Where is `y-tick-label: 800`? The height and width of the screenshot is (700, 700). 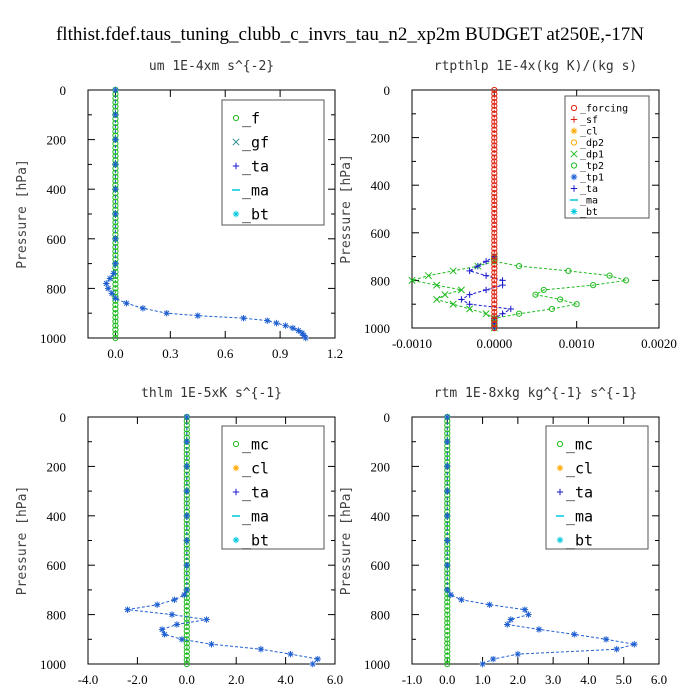 y-tick-label: 800 is located at coordinates (57, 288).